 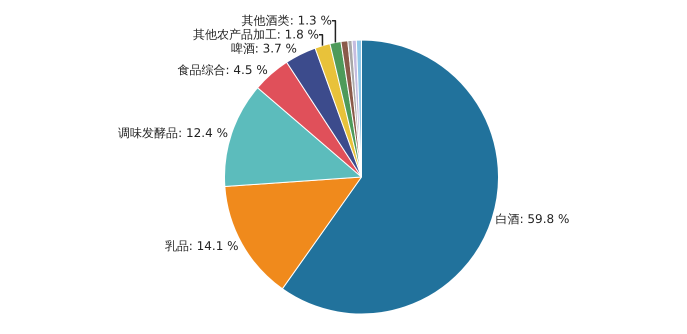 I want to click on slice-label: 其他酒类: 1.3 %, so click(x=287, y=21).